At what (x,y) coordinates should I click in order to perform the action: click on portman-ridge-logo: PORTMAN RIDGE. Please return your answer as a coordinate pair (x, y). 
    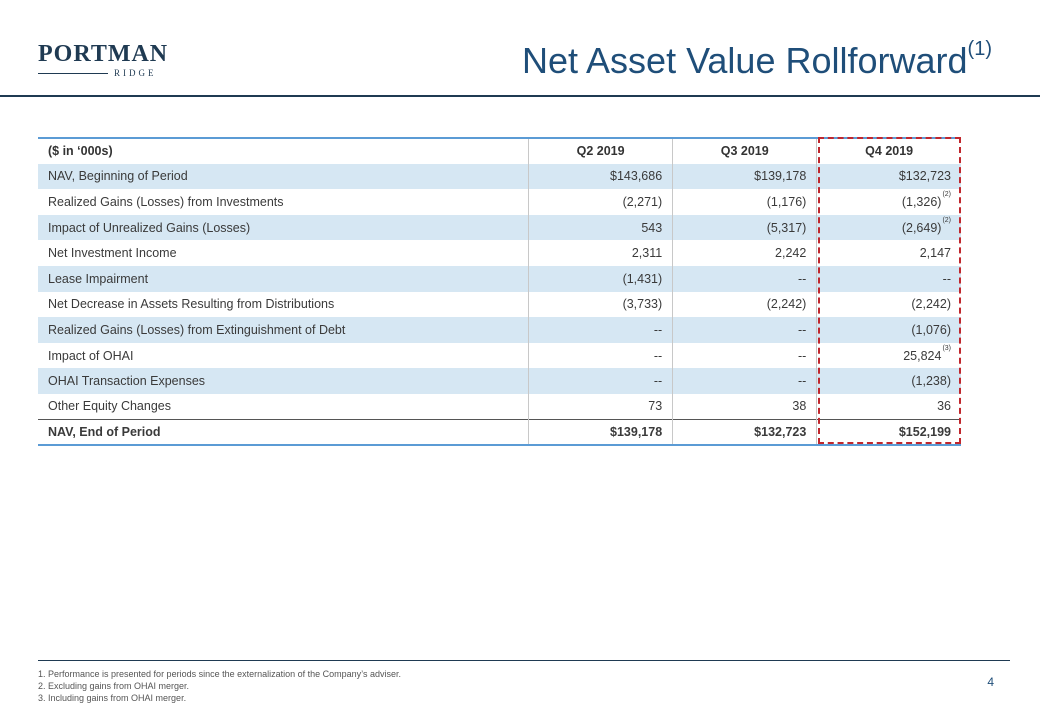
    Looking at the image, I should click on (103, 59).